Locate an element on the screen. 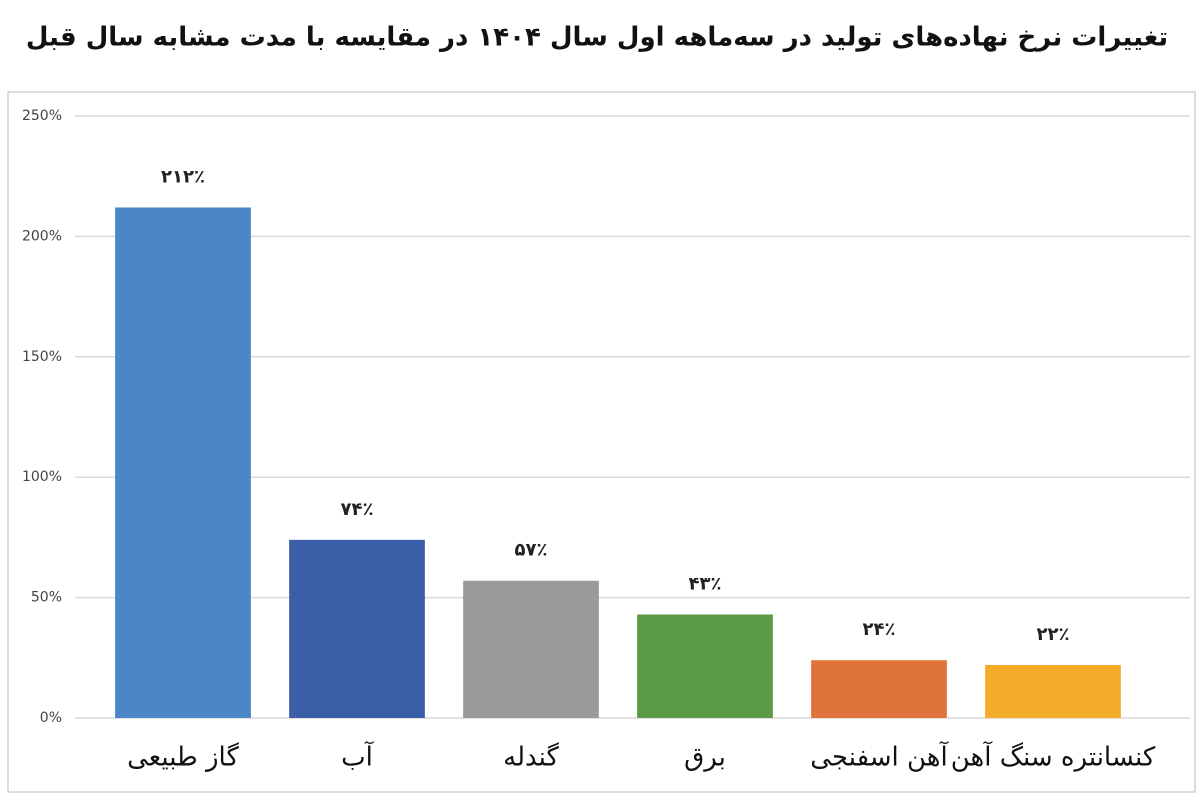  x-tick-label: گندله is located at coordinates (531, 757).